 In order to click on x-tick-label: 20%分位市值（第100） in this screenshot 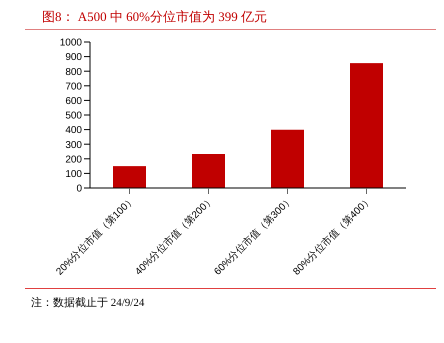, I will do `click(96, 236)`.